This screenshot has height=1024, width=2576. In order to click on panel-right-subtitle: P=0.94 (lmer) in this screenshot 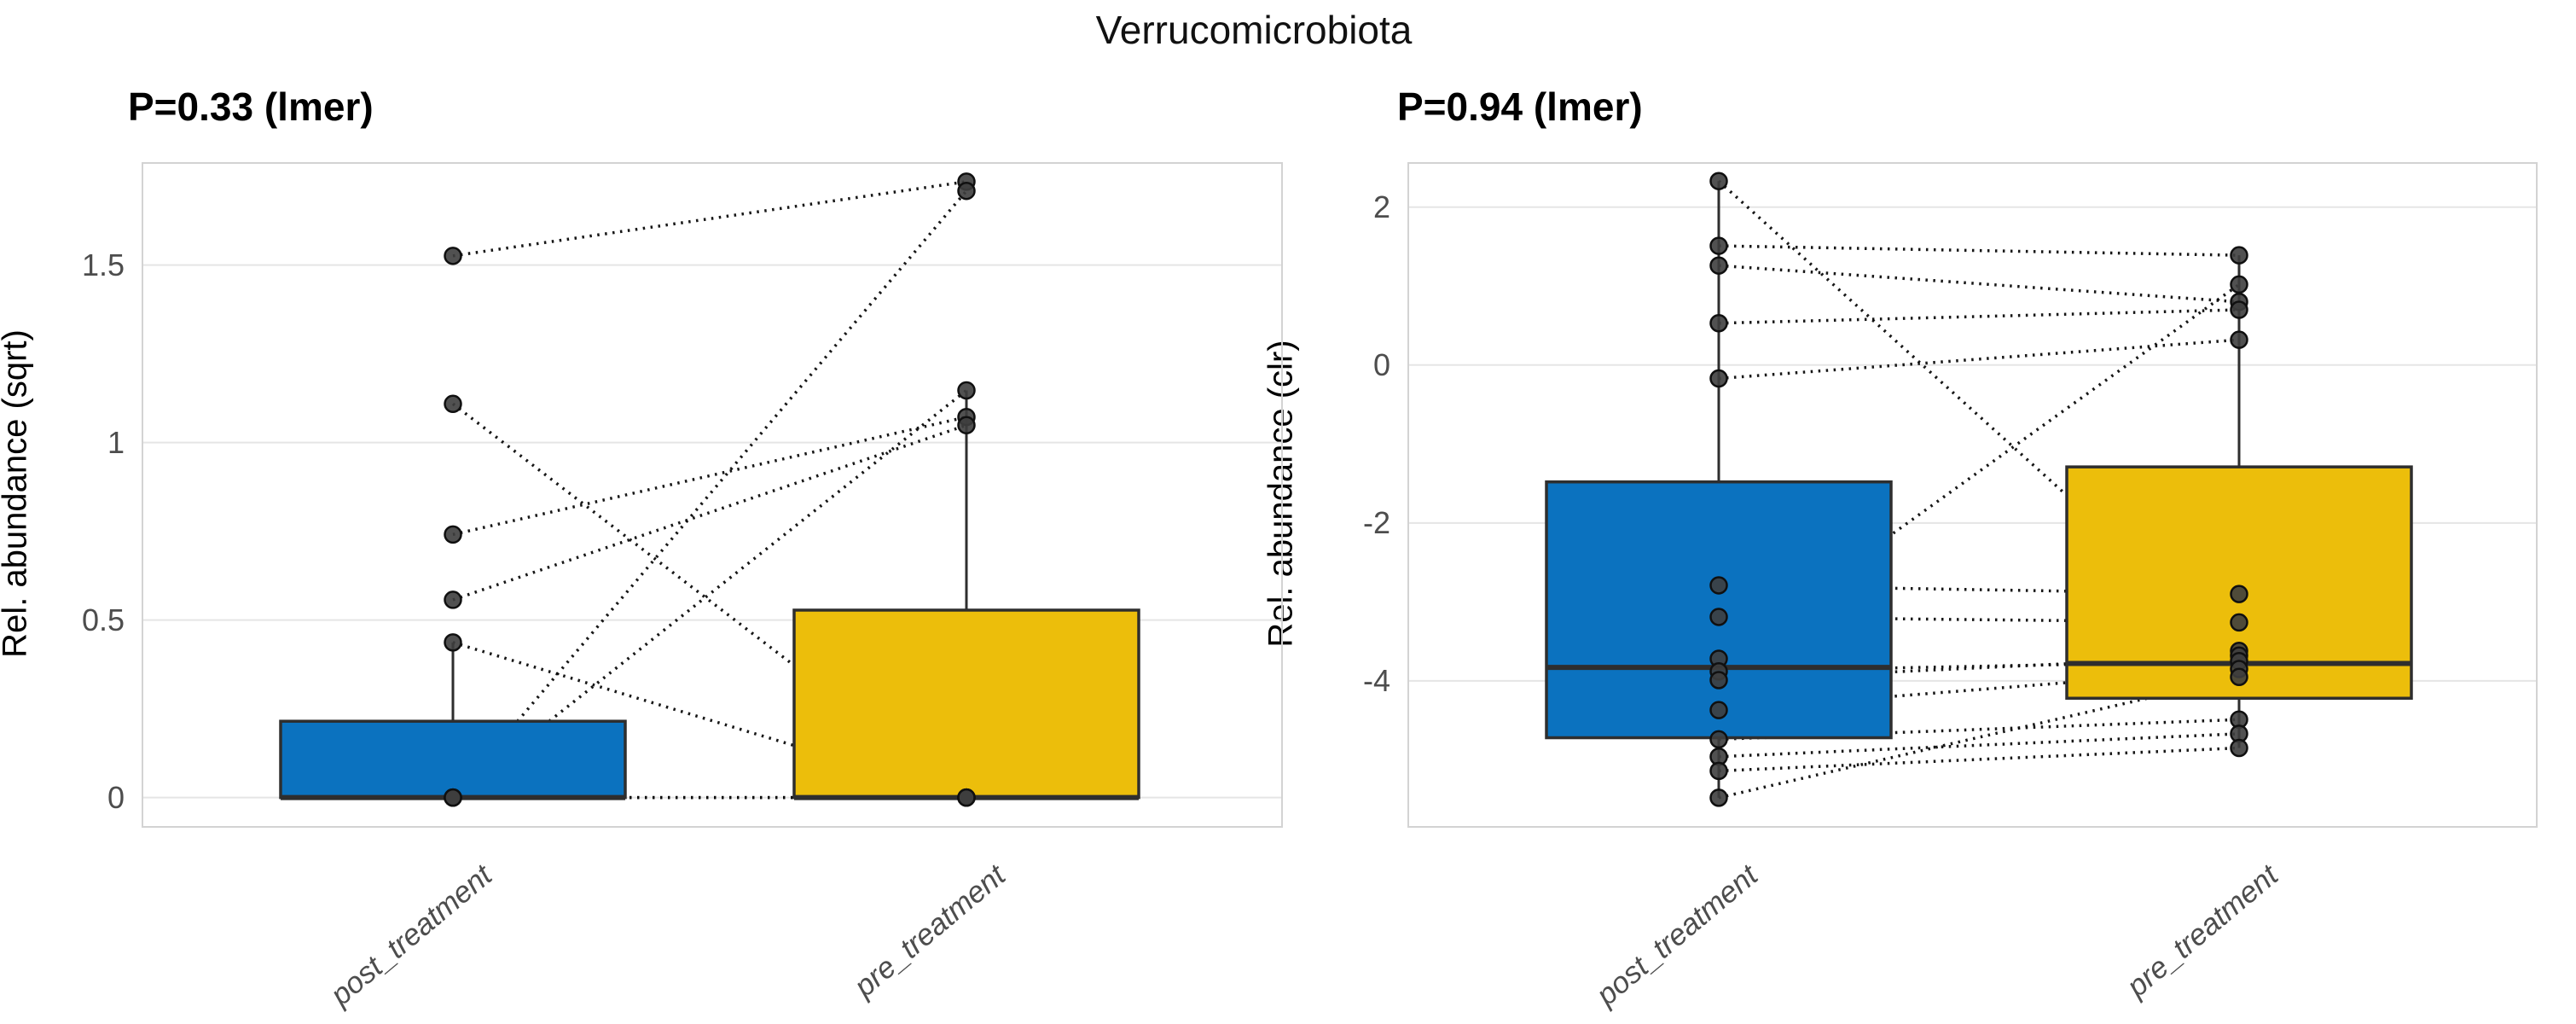, I will do `click(1520, 106)`.